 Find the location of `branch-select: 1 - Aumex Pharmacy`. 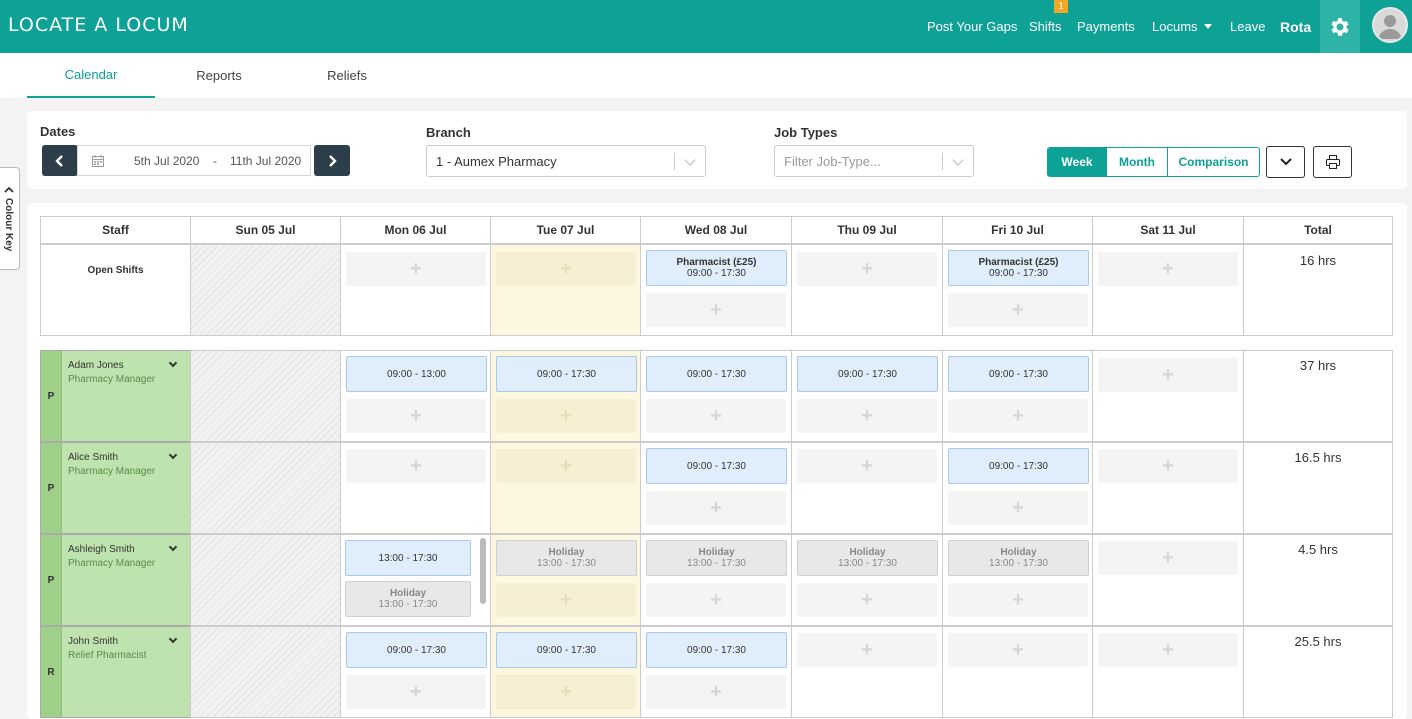

branch-select: 1 - Aumex Pharmacy is located at coordinates (566, 161).